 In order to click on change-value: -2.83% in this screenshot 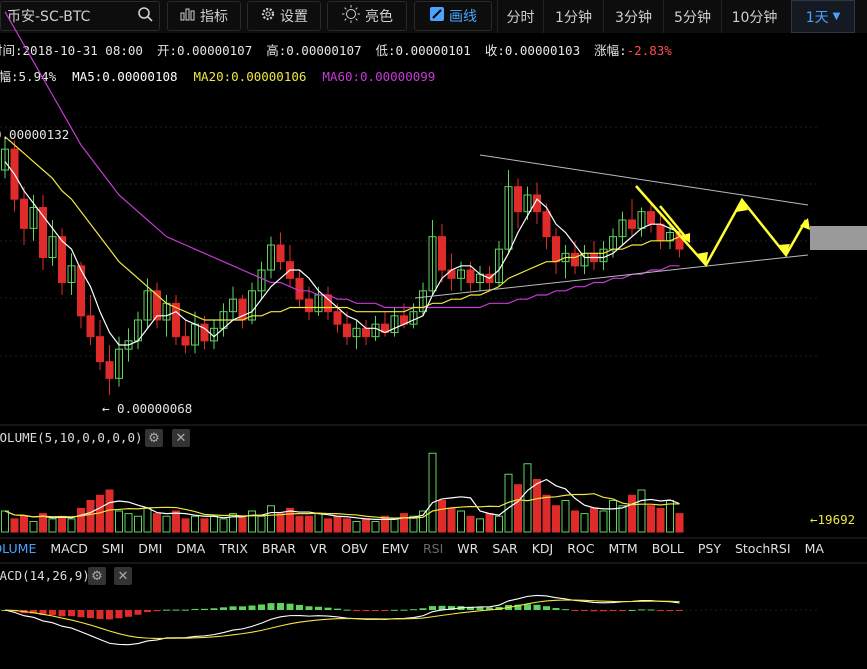, I will do `click(649, 50)`.